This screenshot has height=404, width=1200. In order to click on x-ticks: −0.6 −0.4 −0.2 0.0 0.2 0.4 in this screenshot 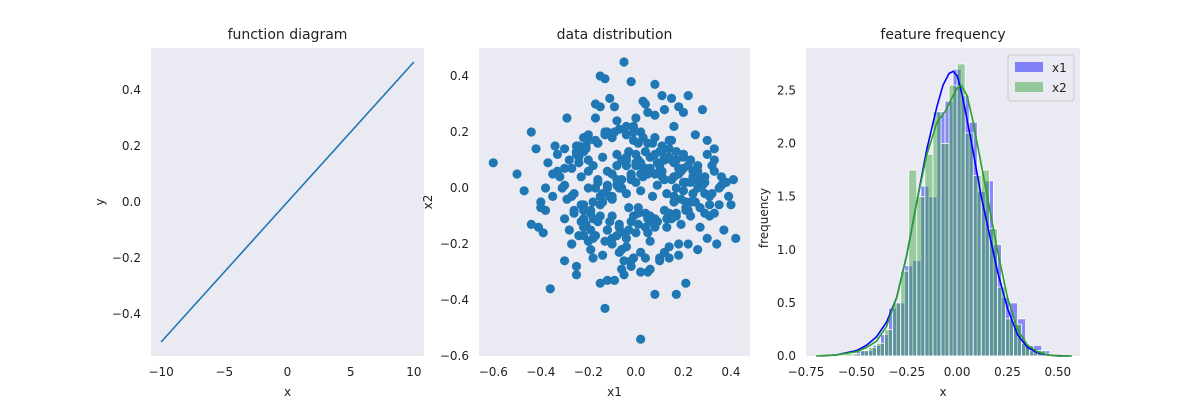, I will do `click(610, 372)`.